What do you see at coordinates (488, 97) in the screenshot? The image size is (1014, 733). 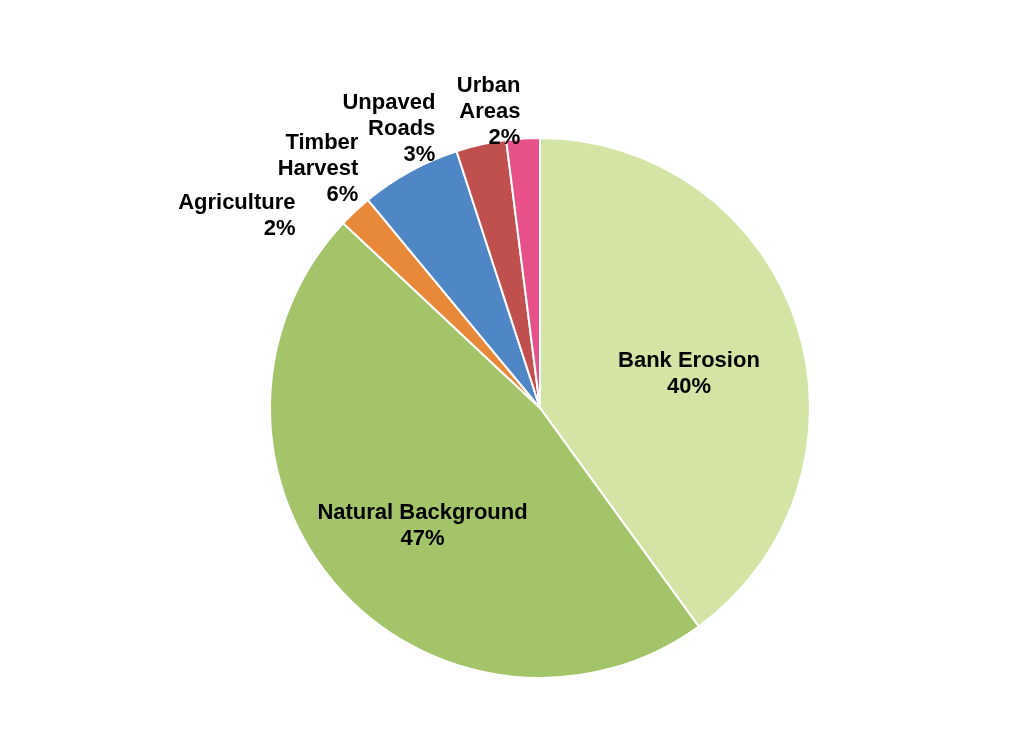 I see `slice-label: Urban Areas` at bounding box center [488, 97].